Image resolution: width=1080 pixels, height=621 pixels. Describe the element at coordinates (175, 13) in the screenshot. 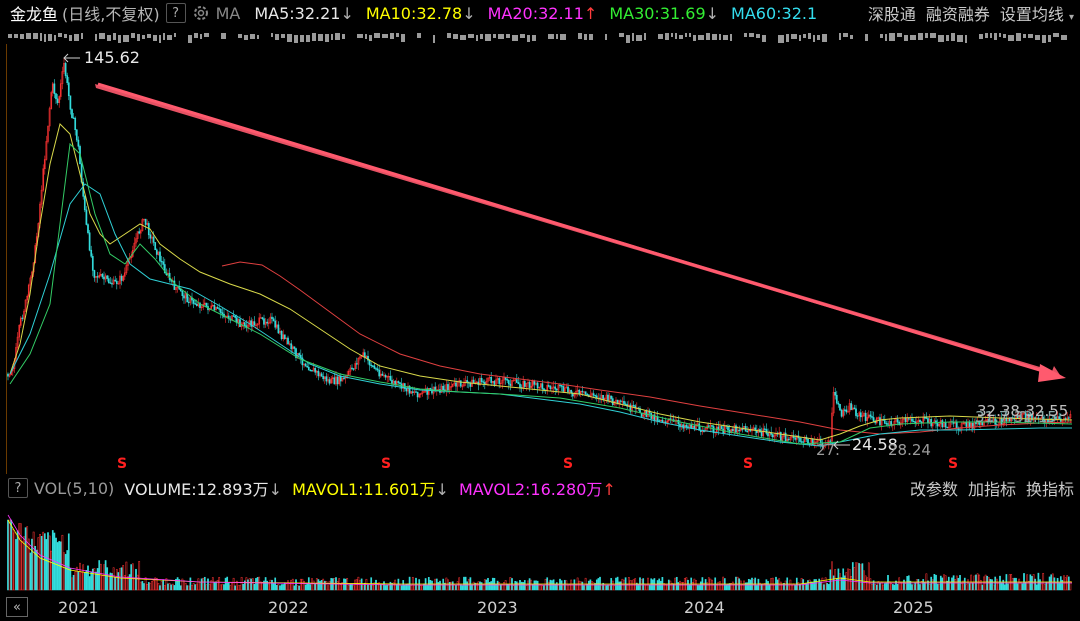

I see `help-button: ?` at that location.